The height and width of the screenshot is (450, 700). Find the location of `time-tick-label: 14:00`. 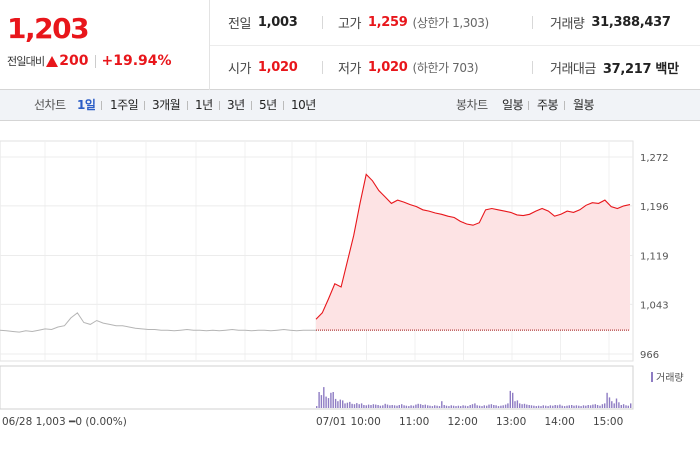

time-tick-label: 14:00 is located at coordinates (560, 422).